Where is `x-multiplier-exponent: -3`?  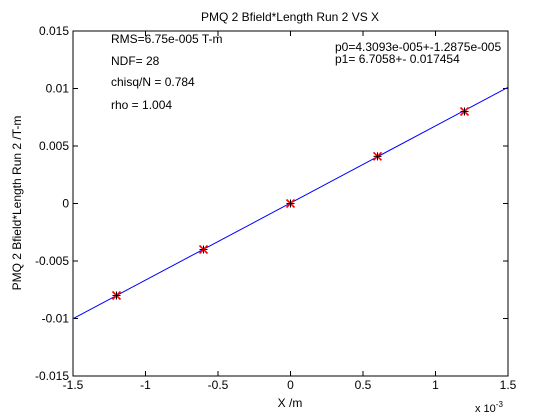 x-multiplier-exponent: -3 is located at coordinates (500, 404).